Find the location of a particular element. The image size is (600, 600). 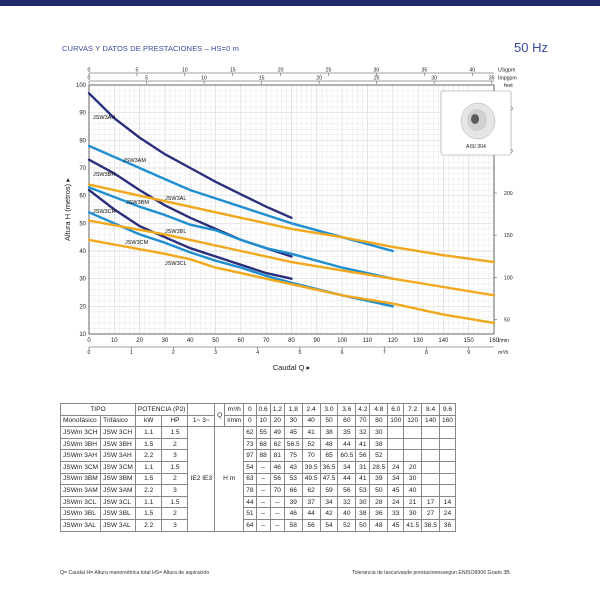

head-value: 73 is located at coordinates (250, 444).